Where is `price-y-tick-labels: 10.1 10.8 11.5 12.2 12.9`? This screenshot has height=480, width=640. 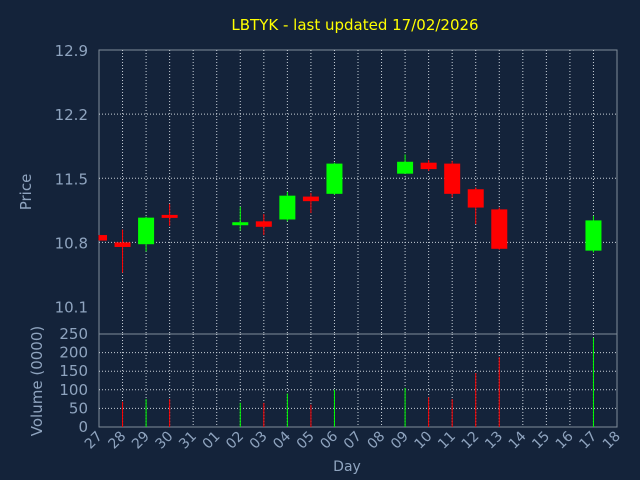
price-y-tick-labels: 10.1 10.8 11.5 12.2 12.9 is located at coordinates (71, 179).